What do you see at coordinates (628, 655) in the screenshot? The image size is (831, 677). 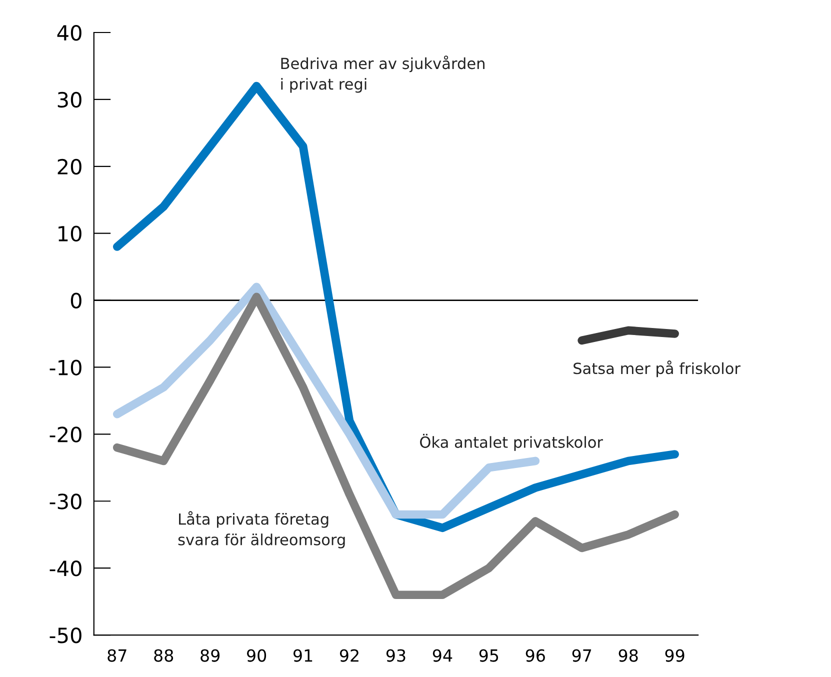 I see `x-tick-label: 98` at bounding box center [628, 655].